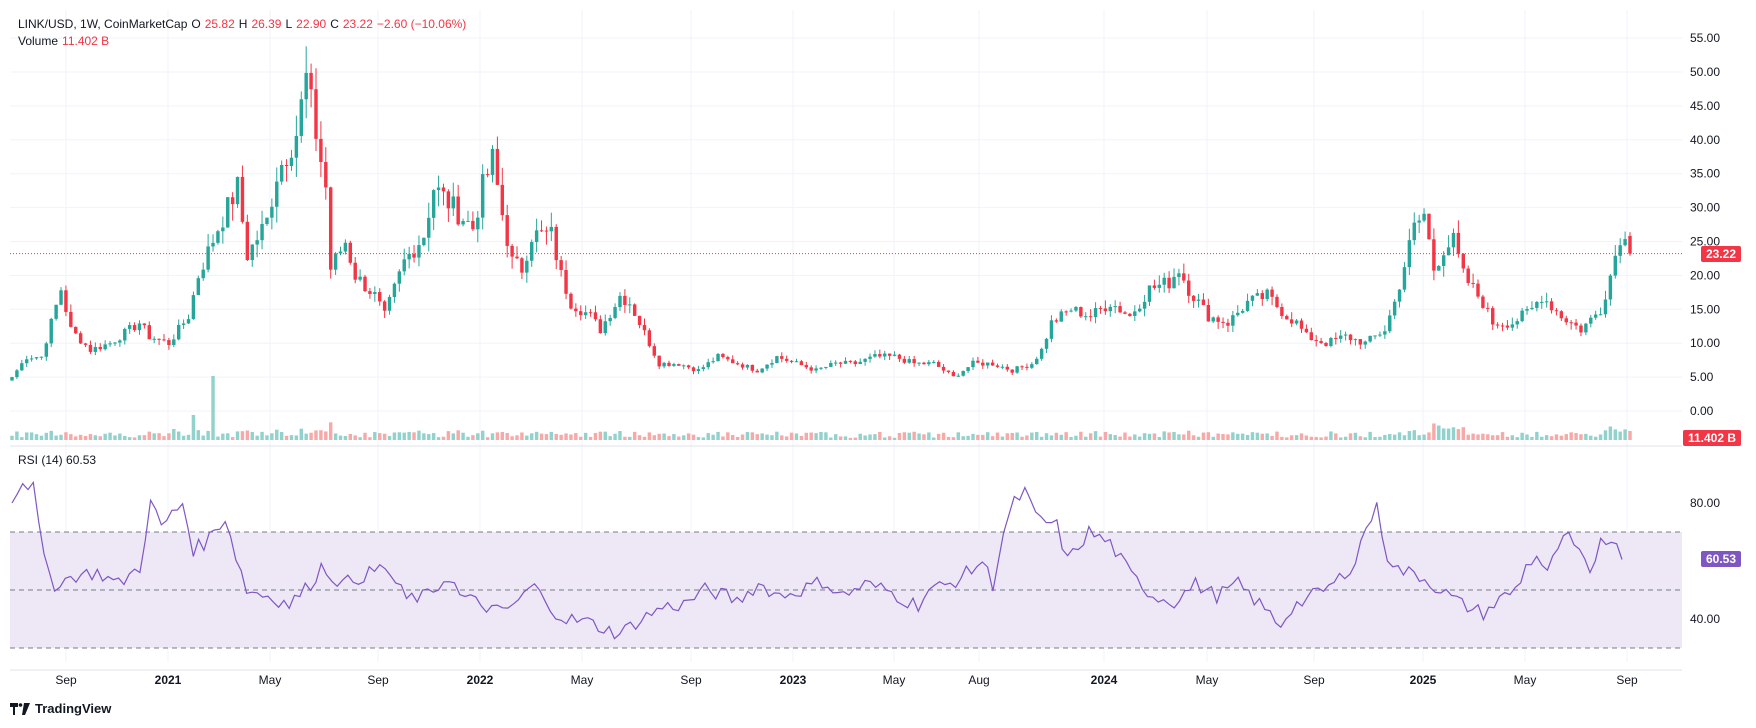  Describe the element at coordinates (103, 24) in the screenshot. I see `symbol-label: LINK/USD, 1W, CoinMarketCap` at that location.